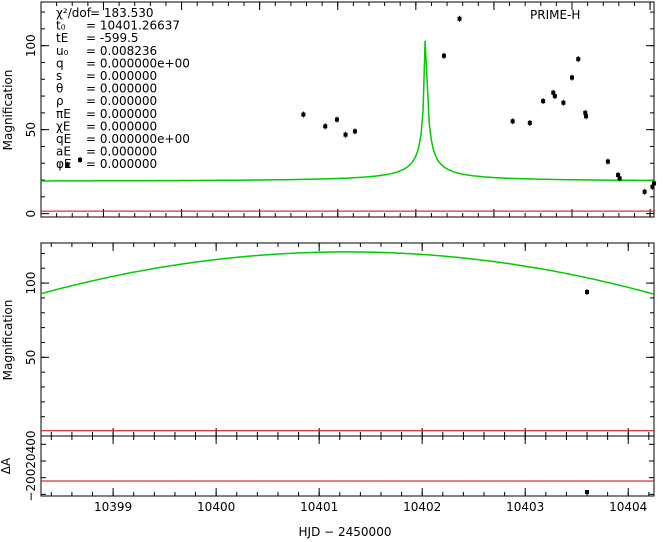 Image resolution: width=666 pixels, height=542 pixels. I want to click on residual-y-axis-label: ΔA, so click(6, 465).